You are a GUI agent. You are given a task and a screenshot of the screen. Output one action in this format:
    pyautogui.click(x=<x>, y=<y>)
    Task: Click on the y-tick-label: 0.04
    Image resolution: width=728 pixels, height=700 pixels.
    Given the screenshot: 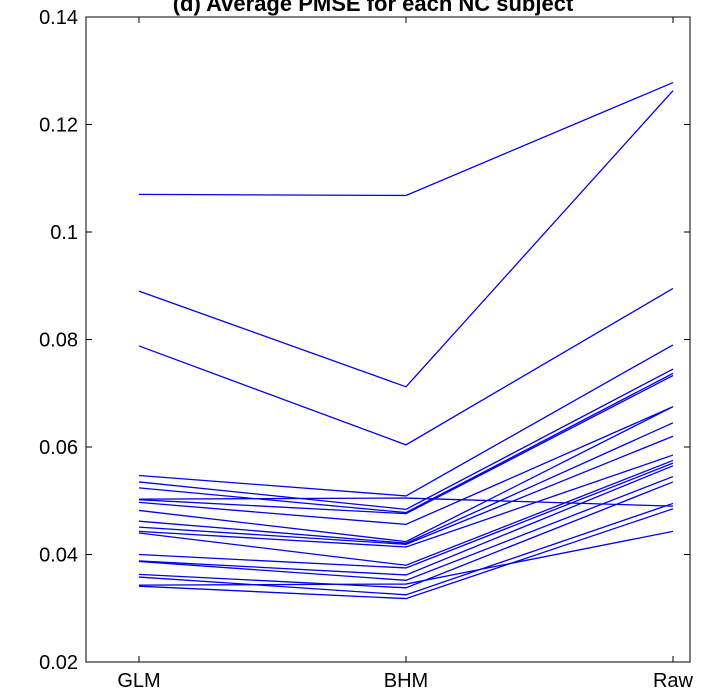 What is the action you would take?
    pyautogui.click(x=58, y=556)
    